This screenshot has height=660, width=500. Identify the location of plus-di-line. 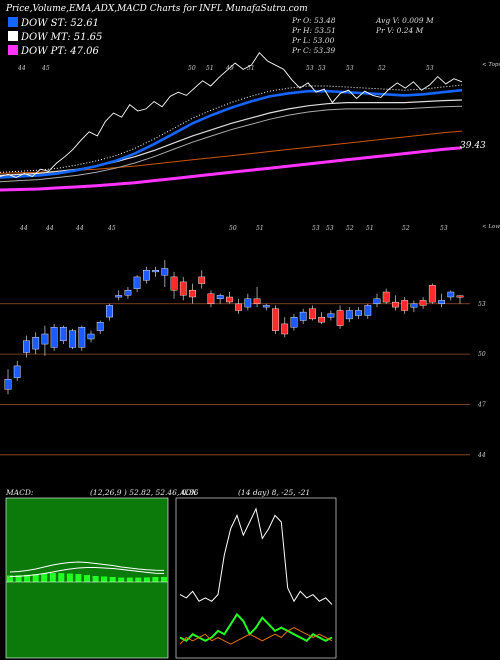
(256, 627).